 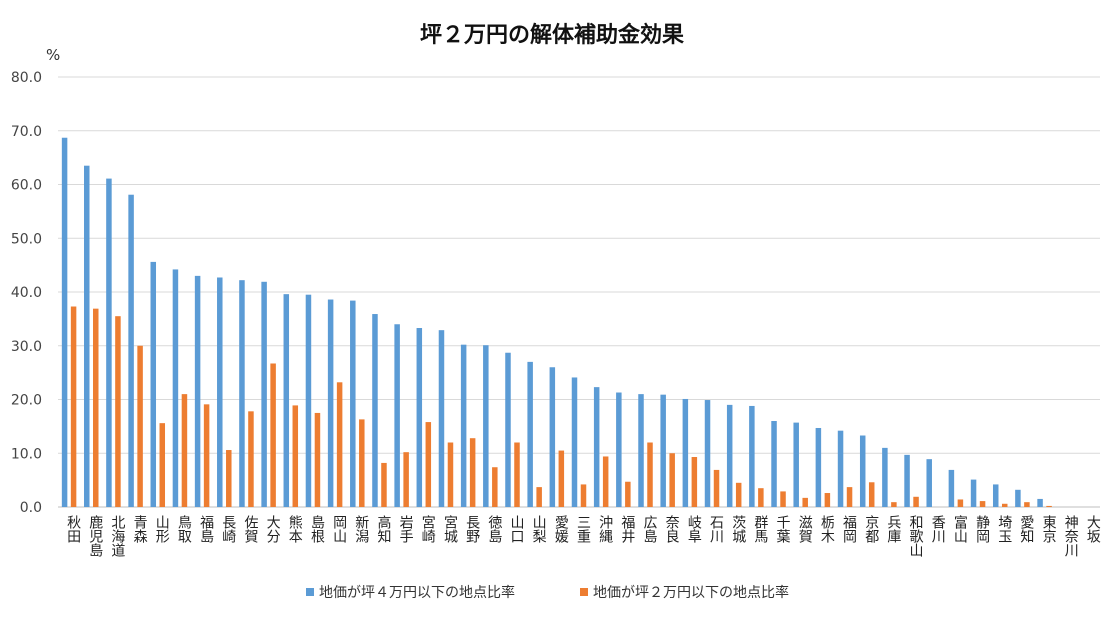 What do you see at coordinates (95, 535) in the screenshot?
I see `x-tick-label: 鹿児島` at bounding box center [95, 535].